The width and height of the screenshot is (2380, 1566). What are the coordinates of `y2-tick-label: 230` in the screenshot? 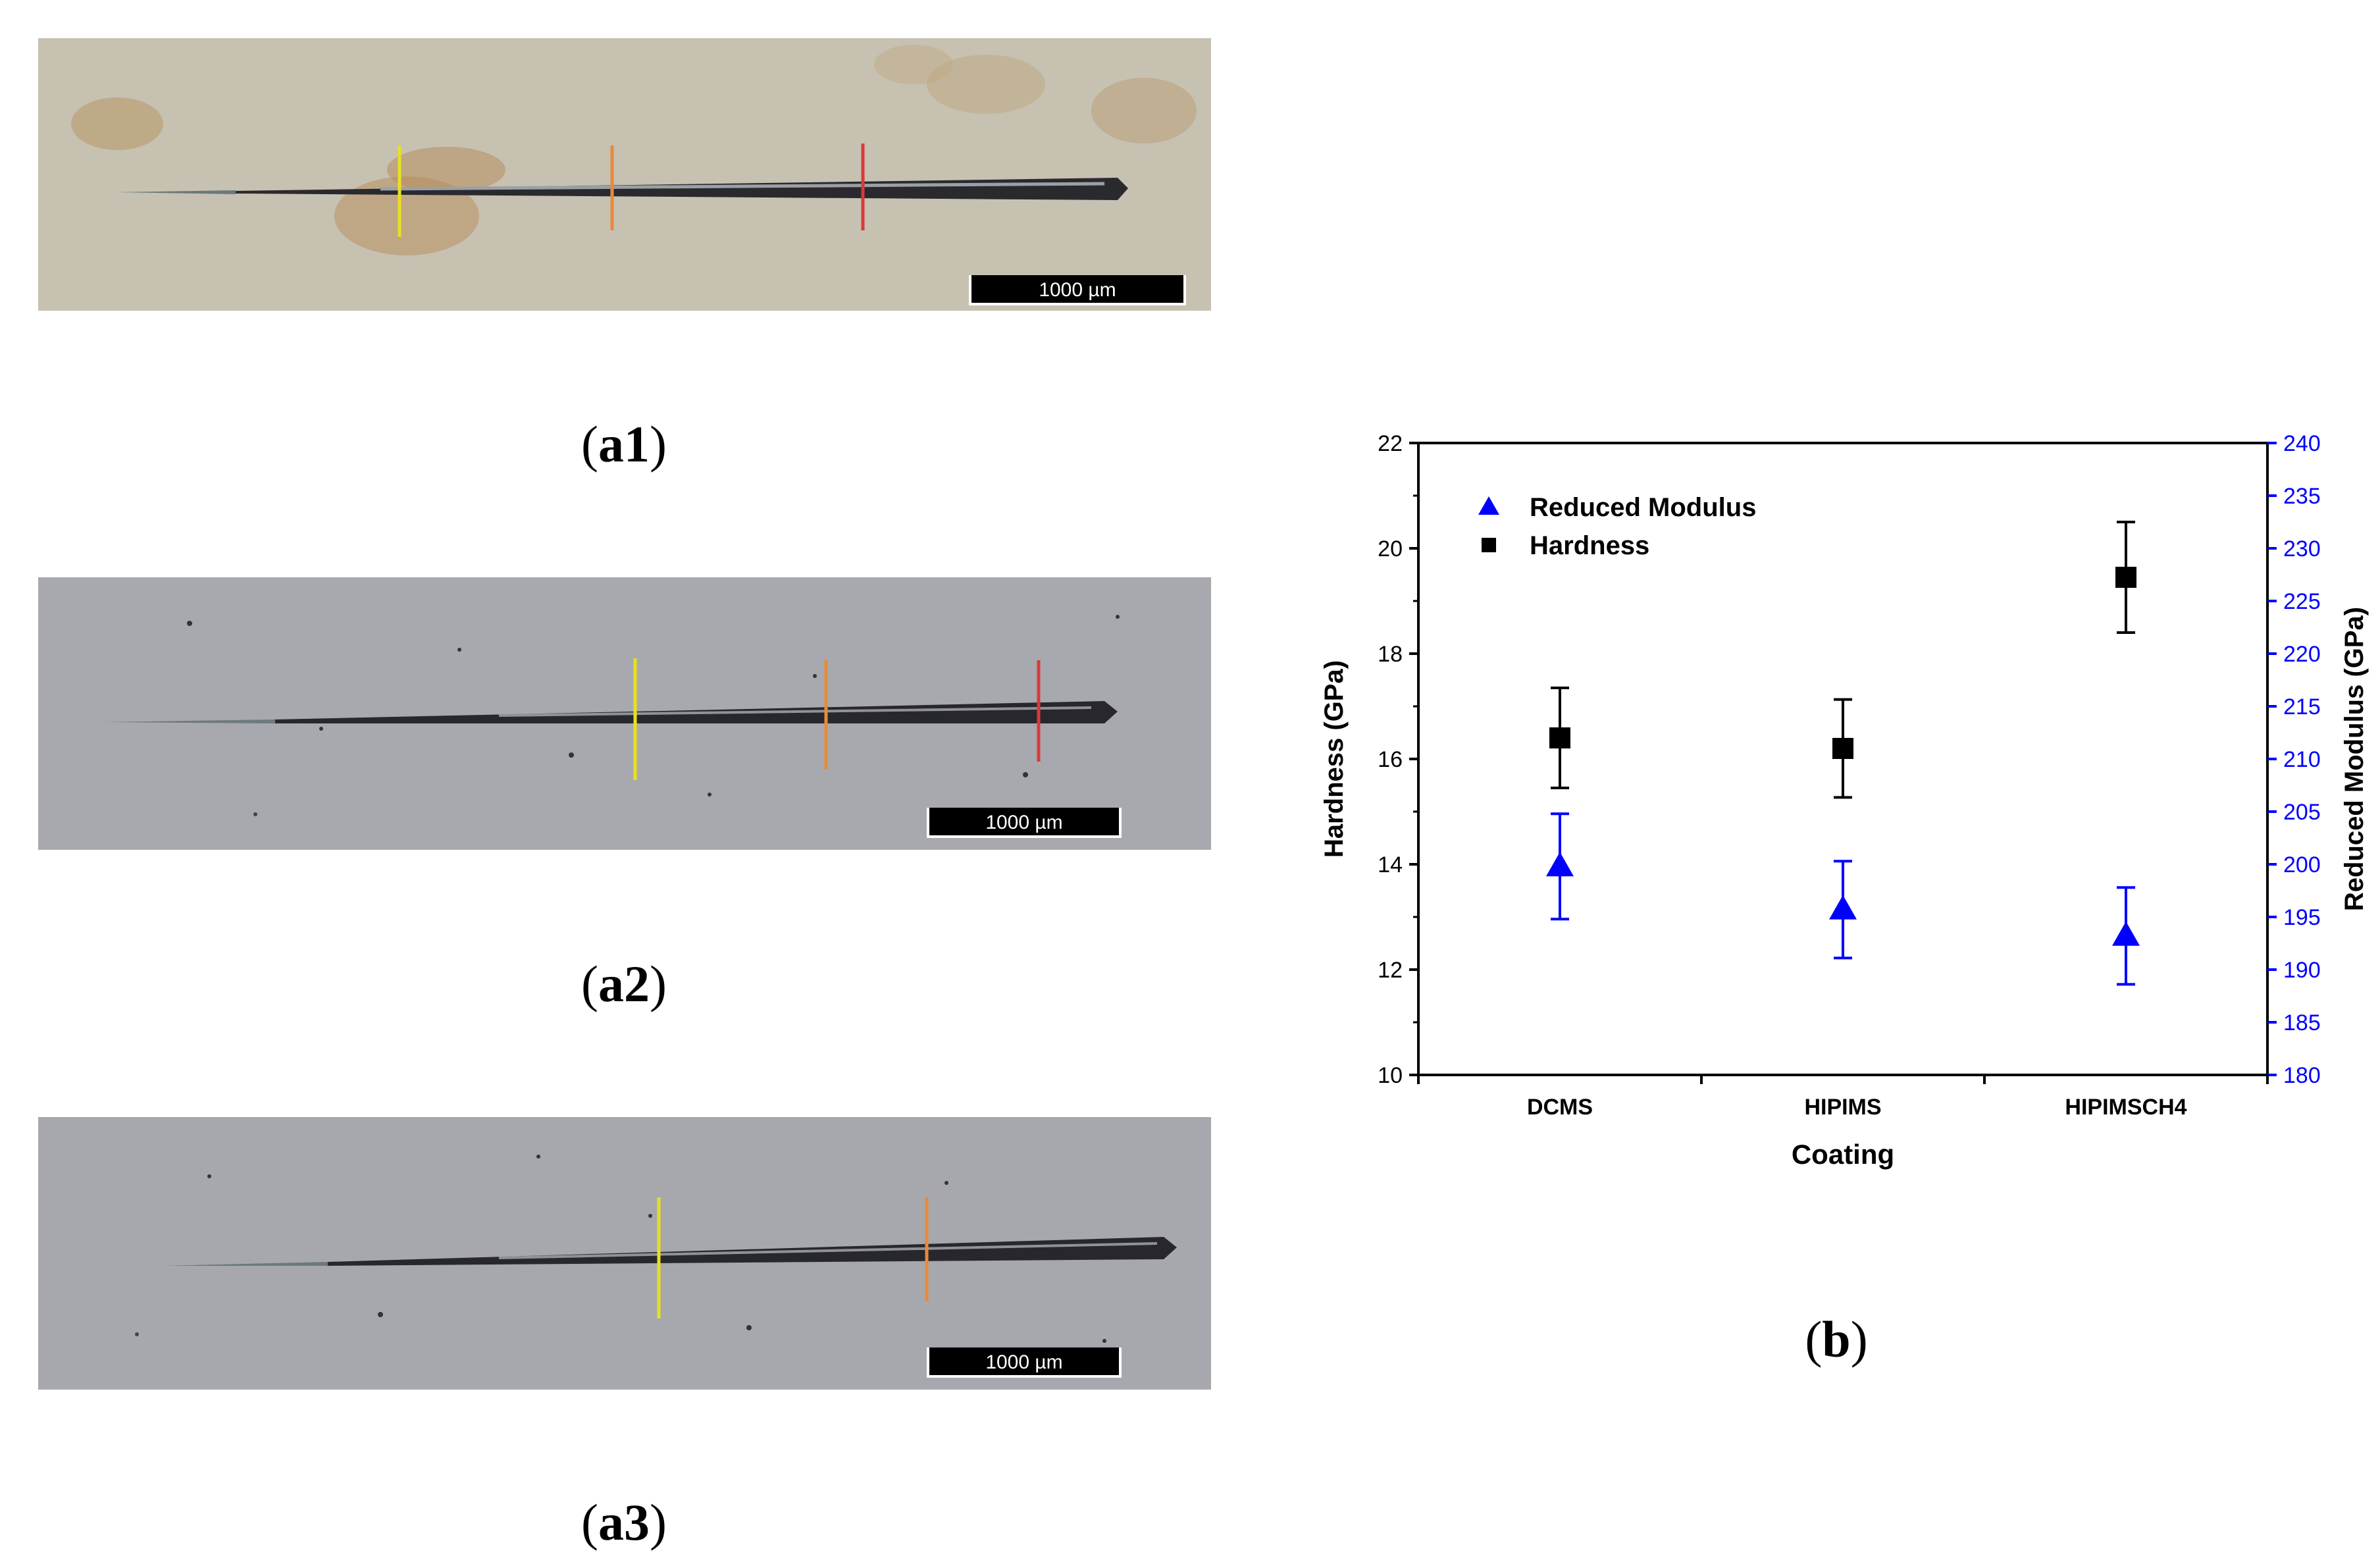 It's located at (2302, 548).